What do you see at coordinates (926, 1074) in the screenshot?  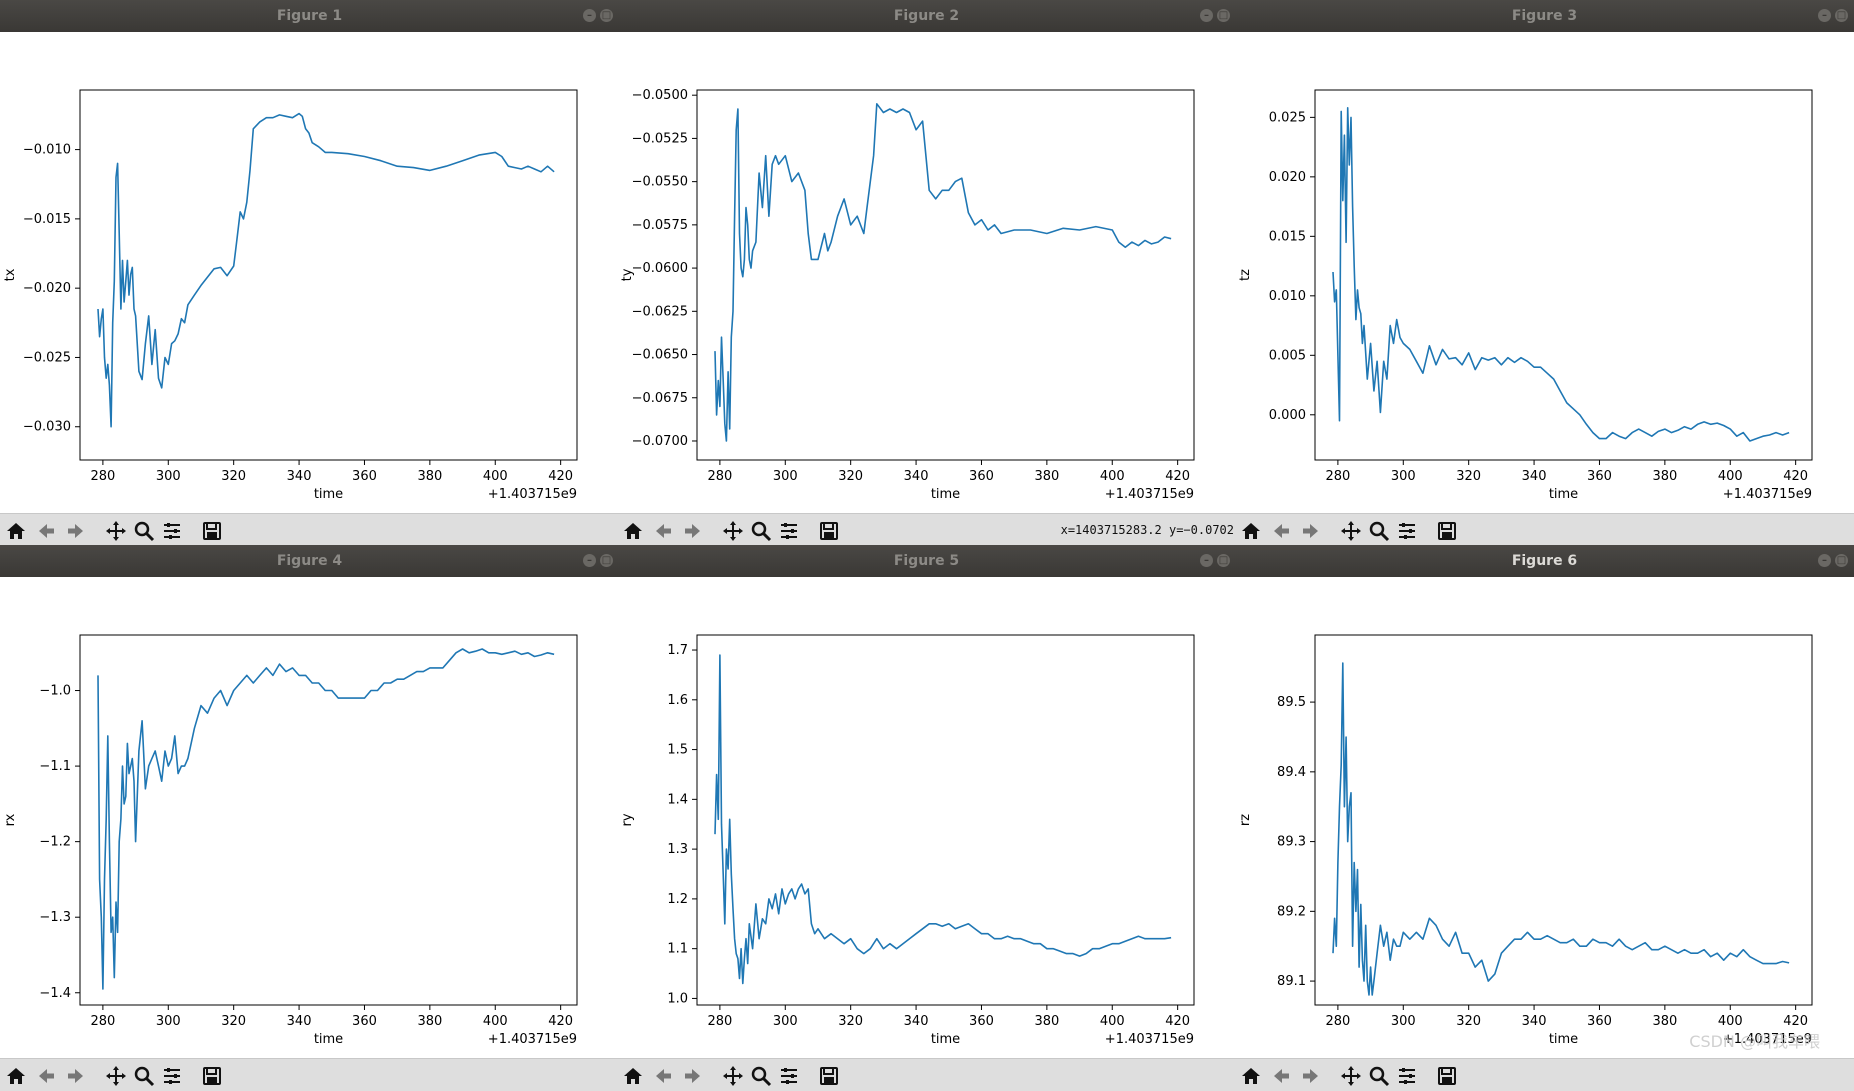 I see `navigation-toolbar` at bounding box center [926, 1074].